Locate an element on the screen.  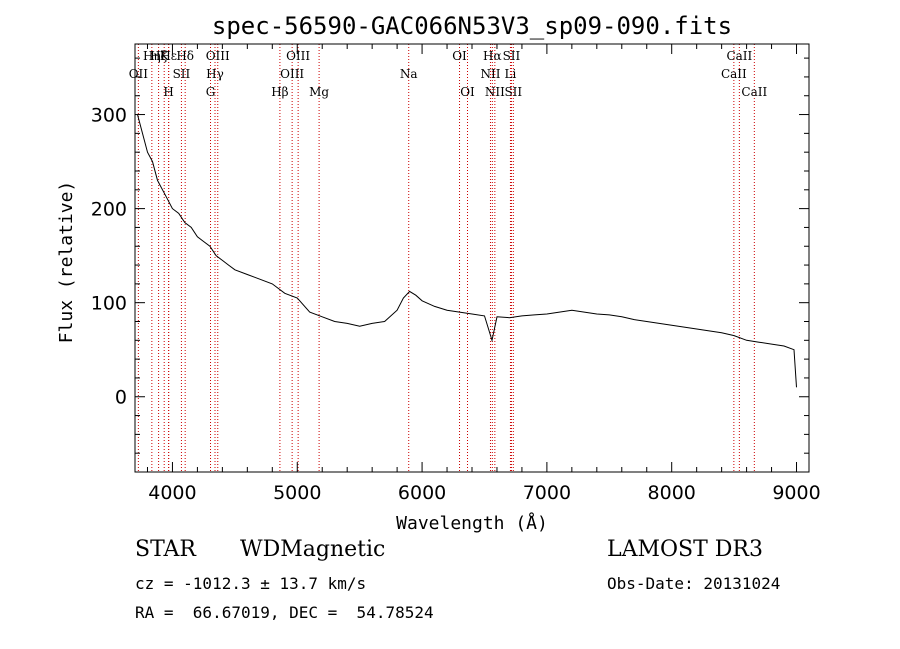
line-label-21: Li is located at coordinates (511, 74).